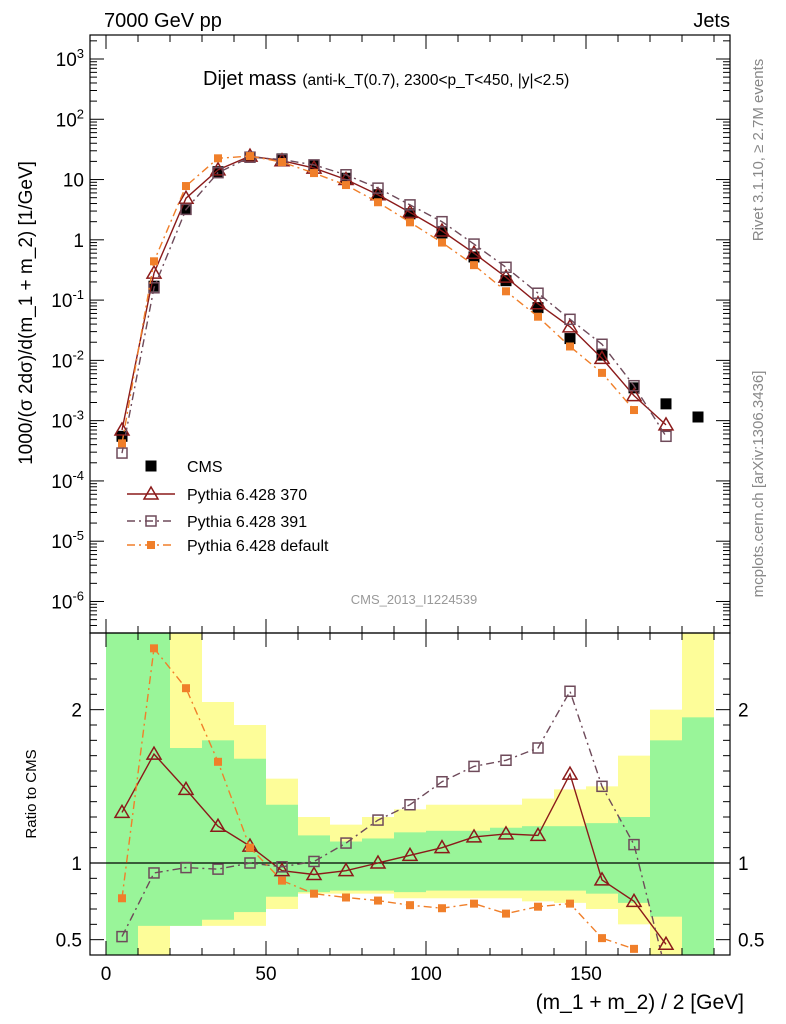 The image size is (786, 1024). Describe the element at coordinates (265, 974) in the screenshot. I see `x-tick-label: 50` at that location.